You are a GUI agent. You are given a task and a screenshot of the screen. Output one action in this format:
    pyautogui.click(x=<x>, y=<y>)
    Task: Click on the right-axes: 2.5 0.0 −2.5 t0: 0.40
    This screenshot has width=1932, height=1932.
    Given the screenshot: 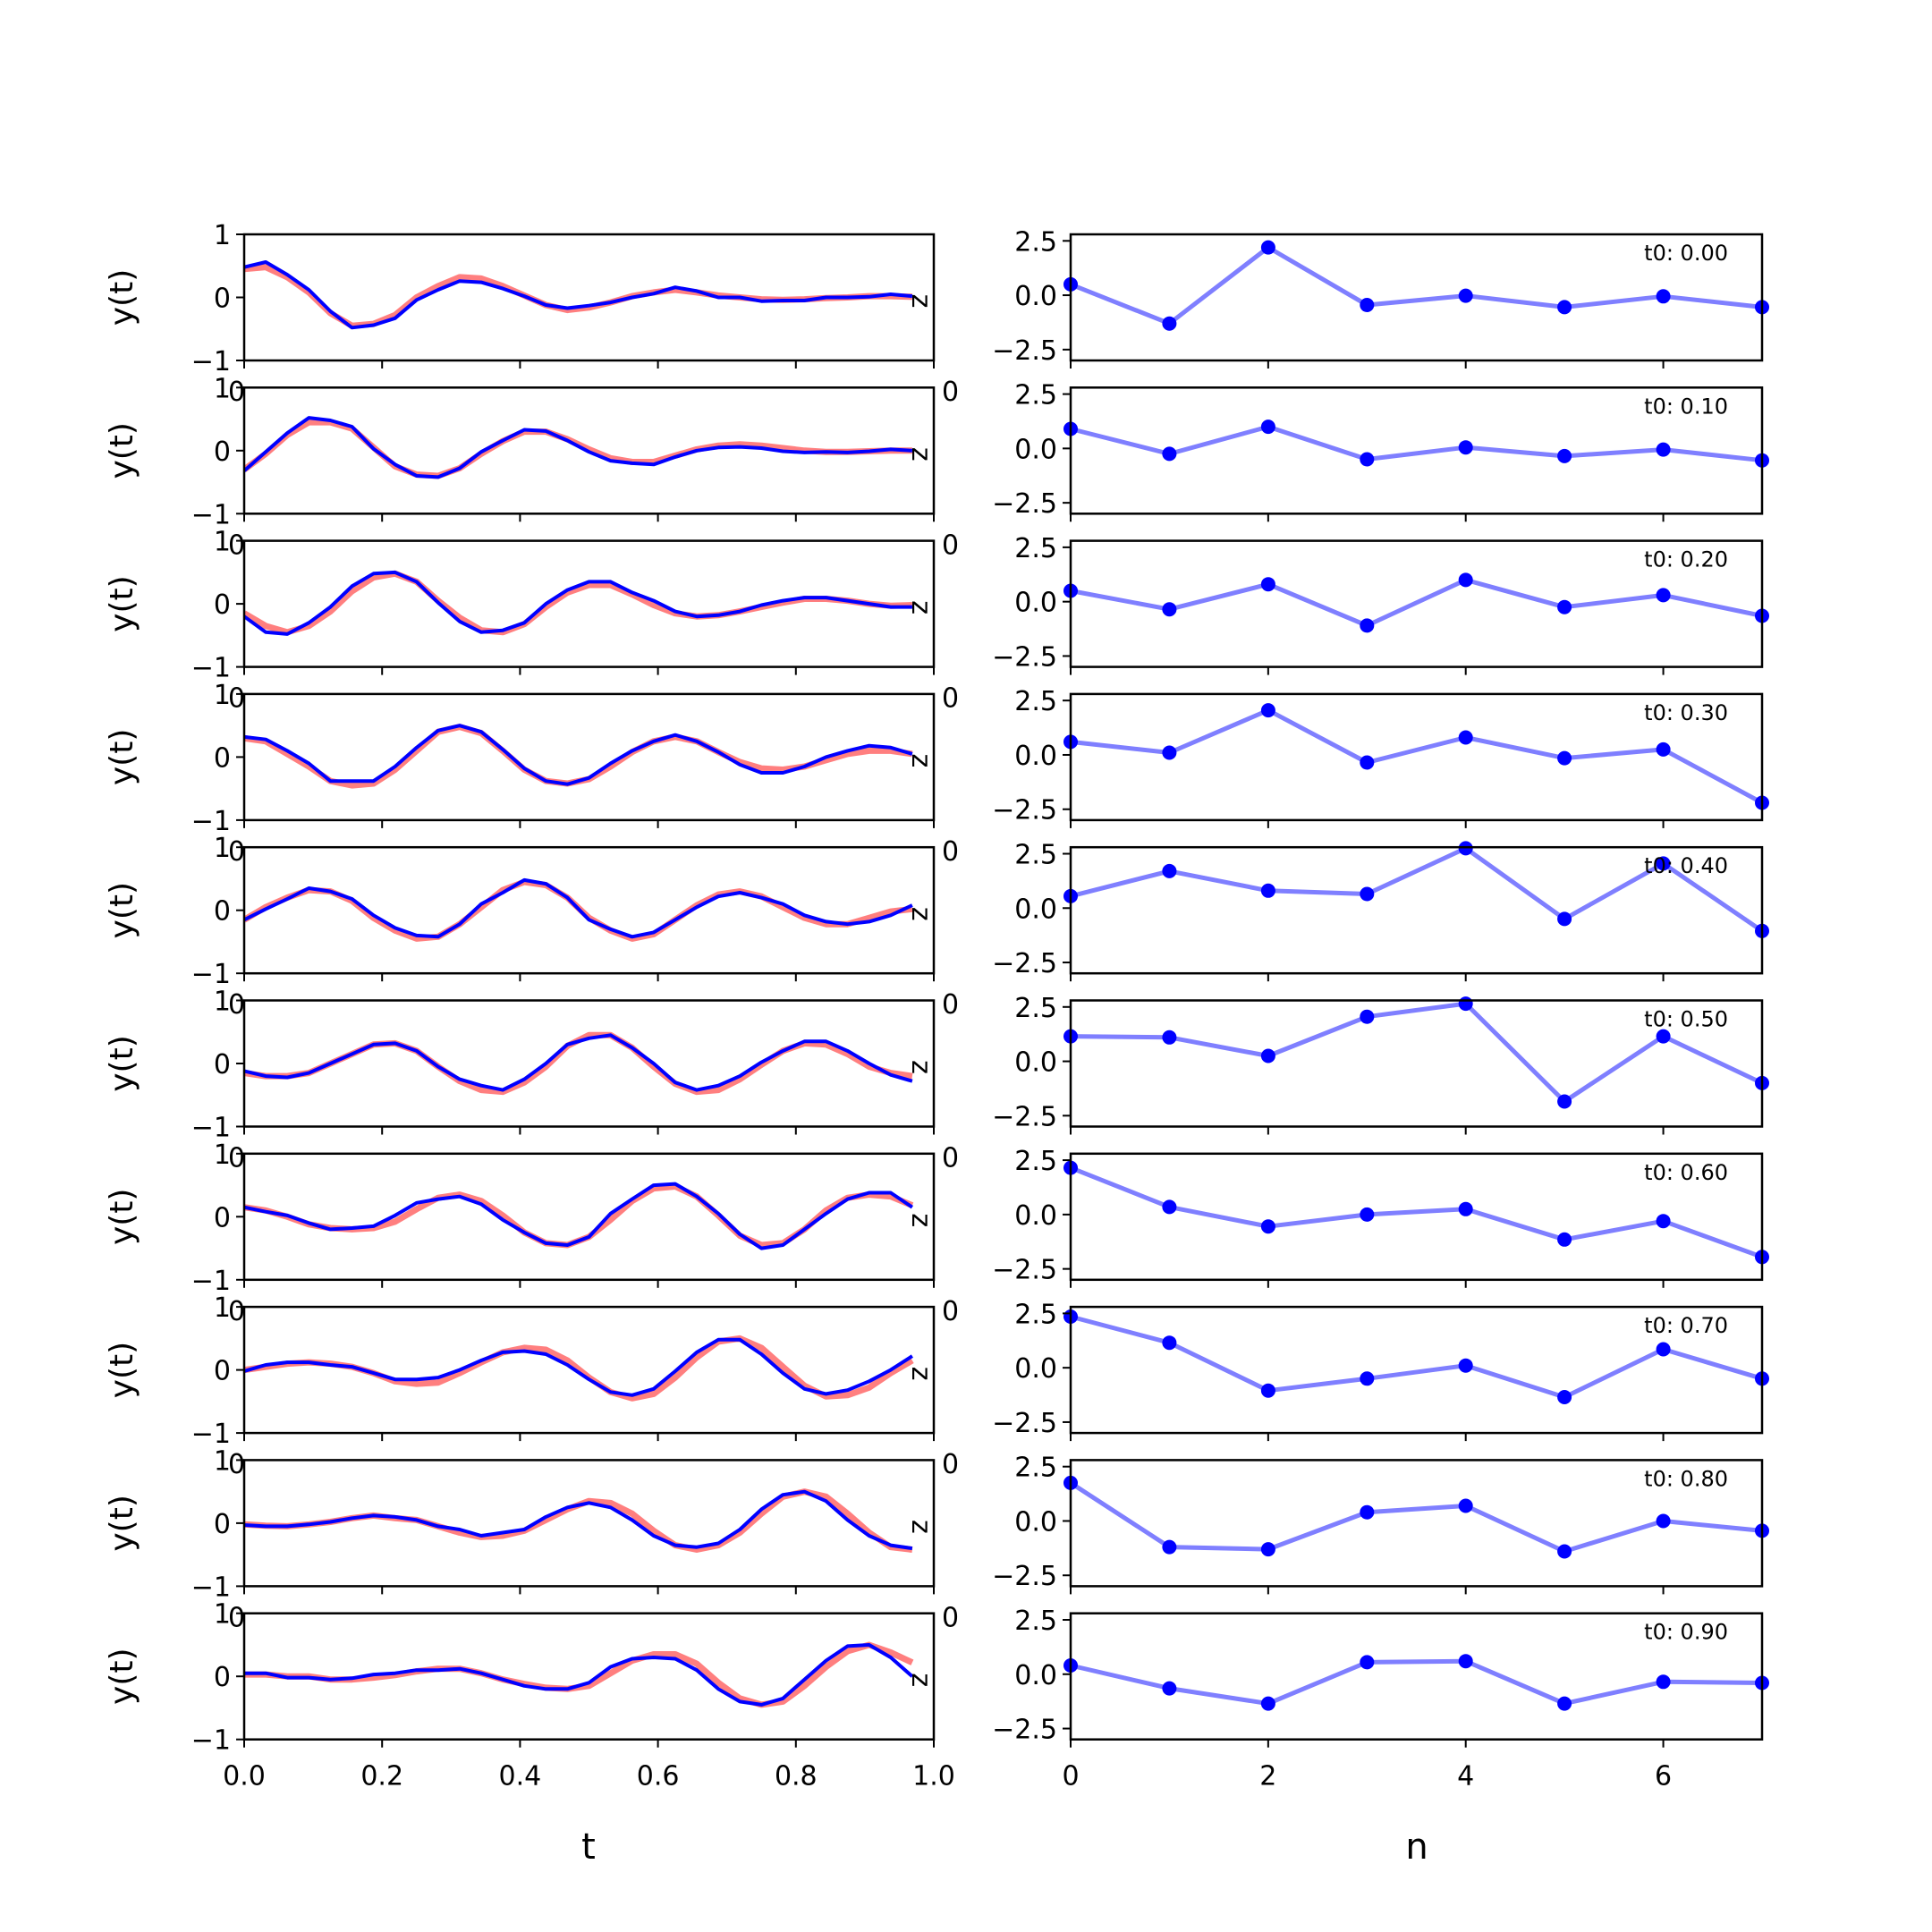 What is the action you would take?
    pyautogui.click(x=1380, y=910)
    